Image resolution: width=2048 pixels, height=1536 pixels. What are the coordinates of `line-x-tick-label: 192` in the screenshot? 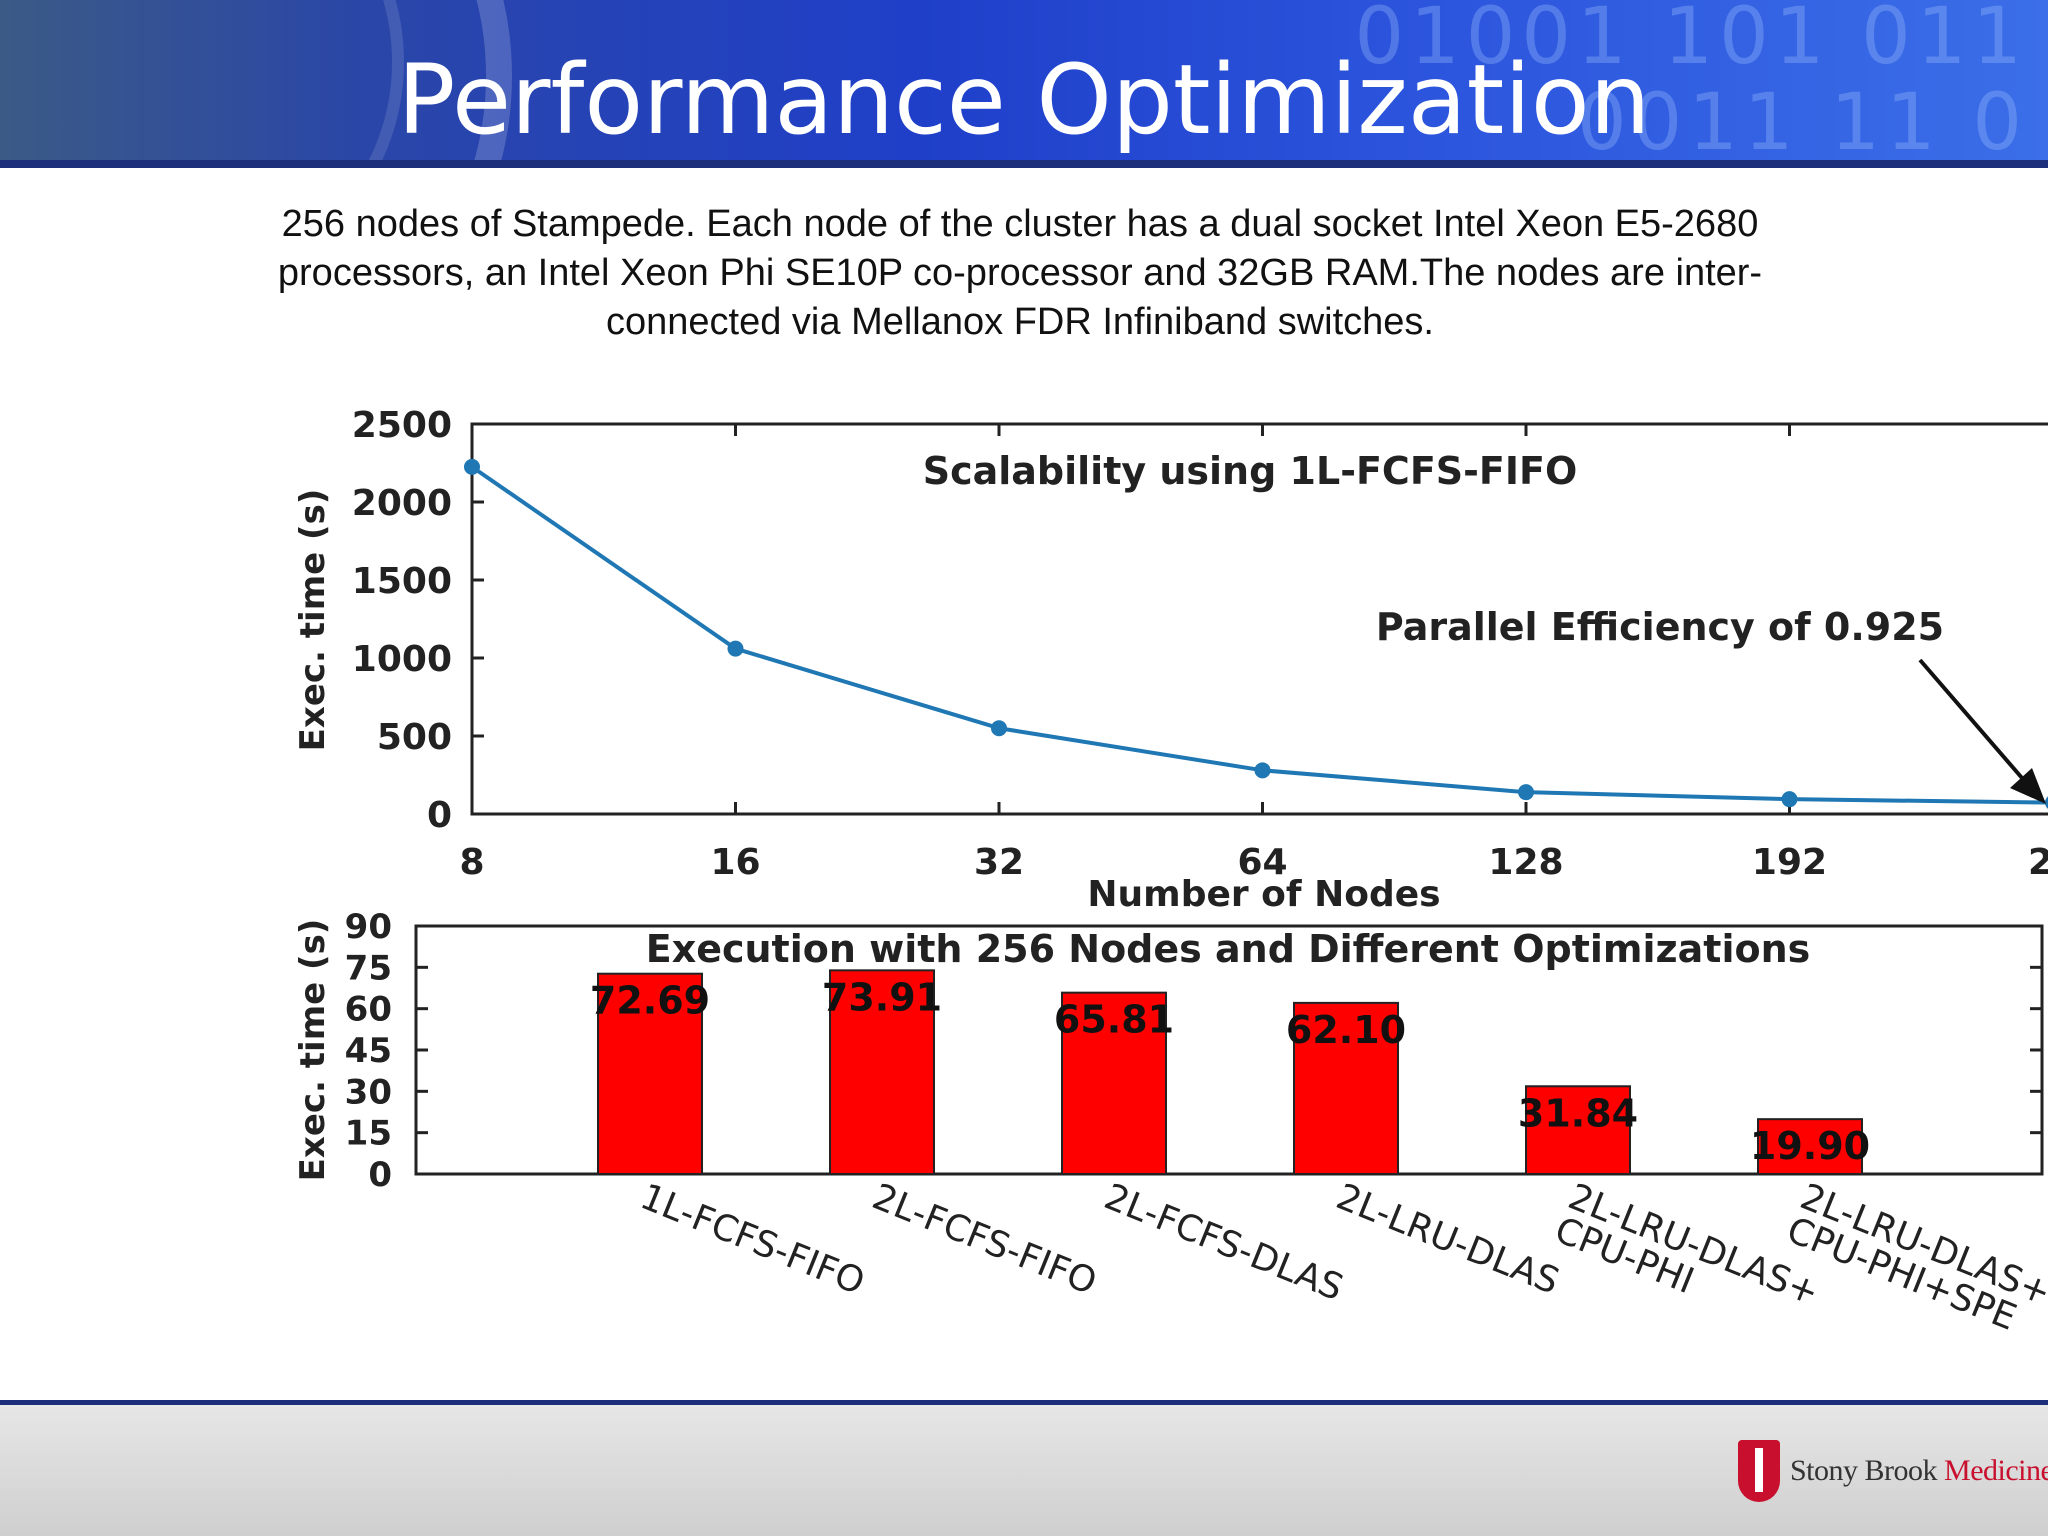 It's located at (1789, 862).